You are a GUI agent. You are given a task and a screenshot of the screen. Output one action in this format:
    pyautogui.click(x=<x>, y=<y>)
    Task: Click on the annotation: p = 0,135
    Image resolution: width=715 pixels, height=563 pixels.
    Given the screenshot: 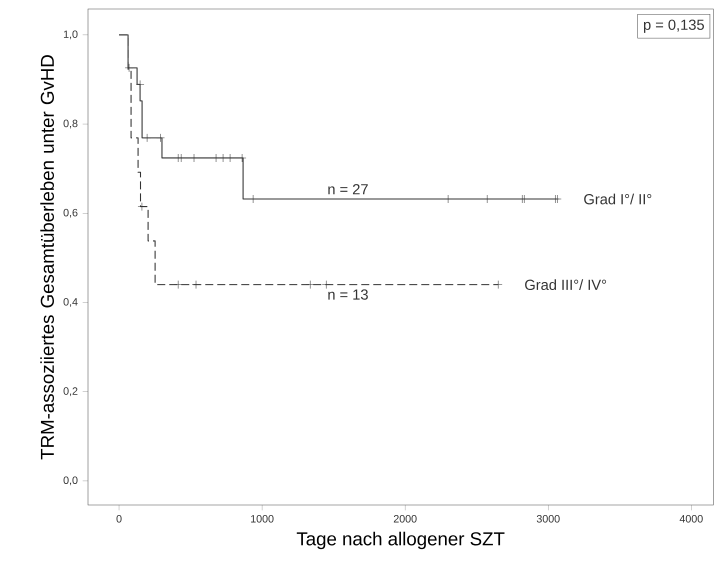 What is the action you would take?
    pyautogui.click(x=674, y=26)
    